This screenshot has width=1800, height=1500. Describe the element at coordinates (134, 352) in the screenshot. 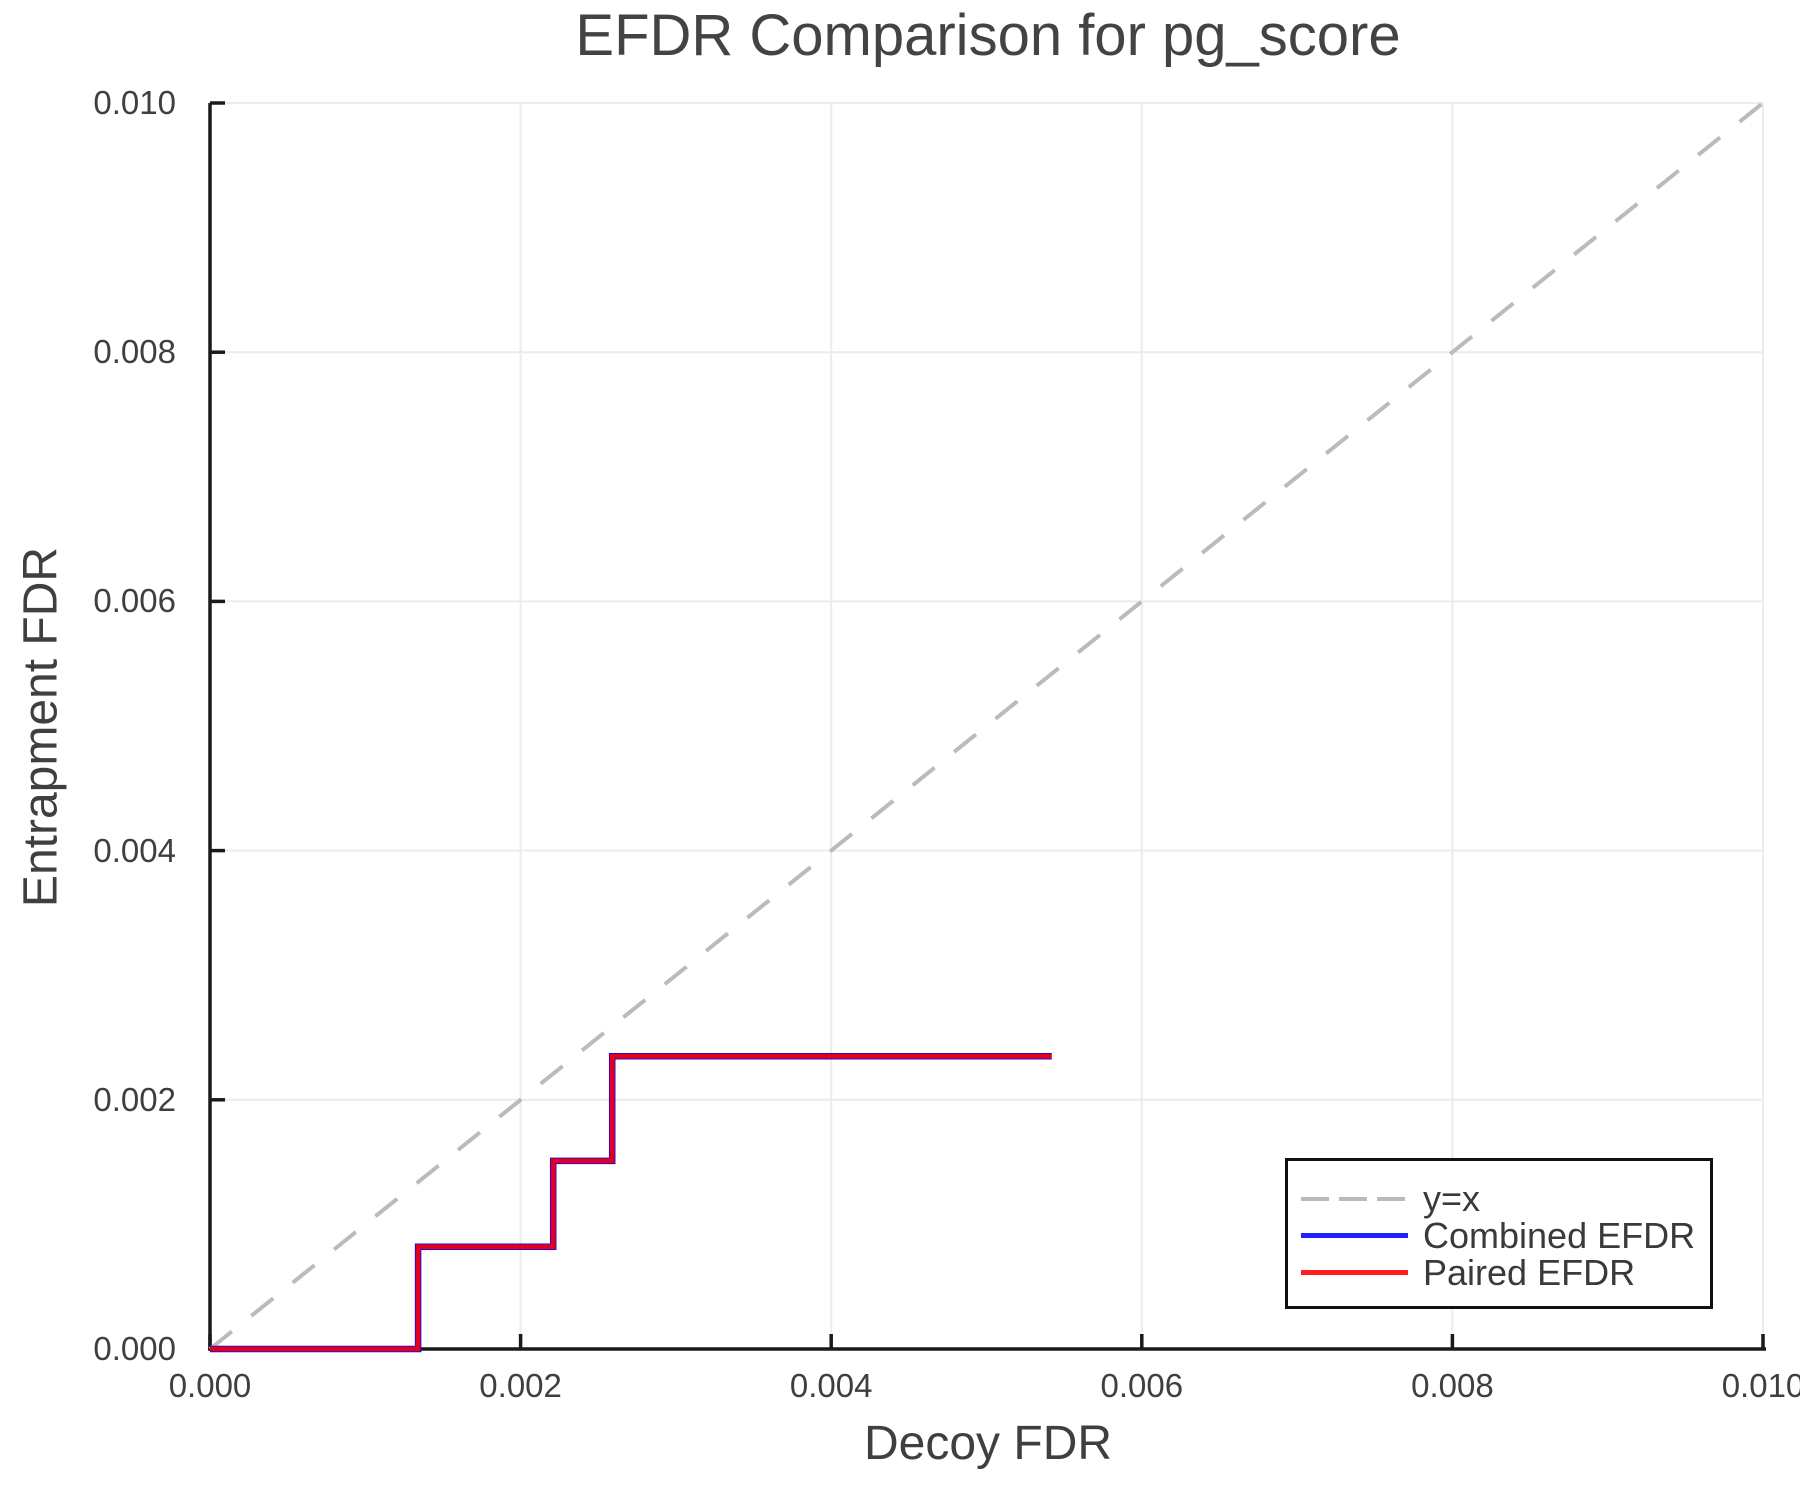

I see `y-tick-label-4: 0.008` at that location.